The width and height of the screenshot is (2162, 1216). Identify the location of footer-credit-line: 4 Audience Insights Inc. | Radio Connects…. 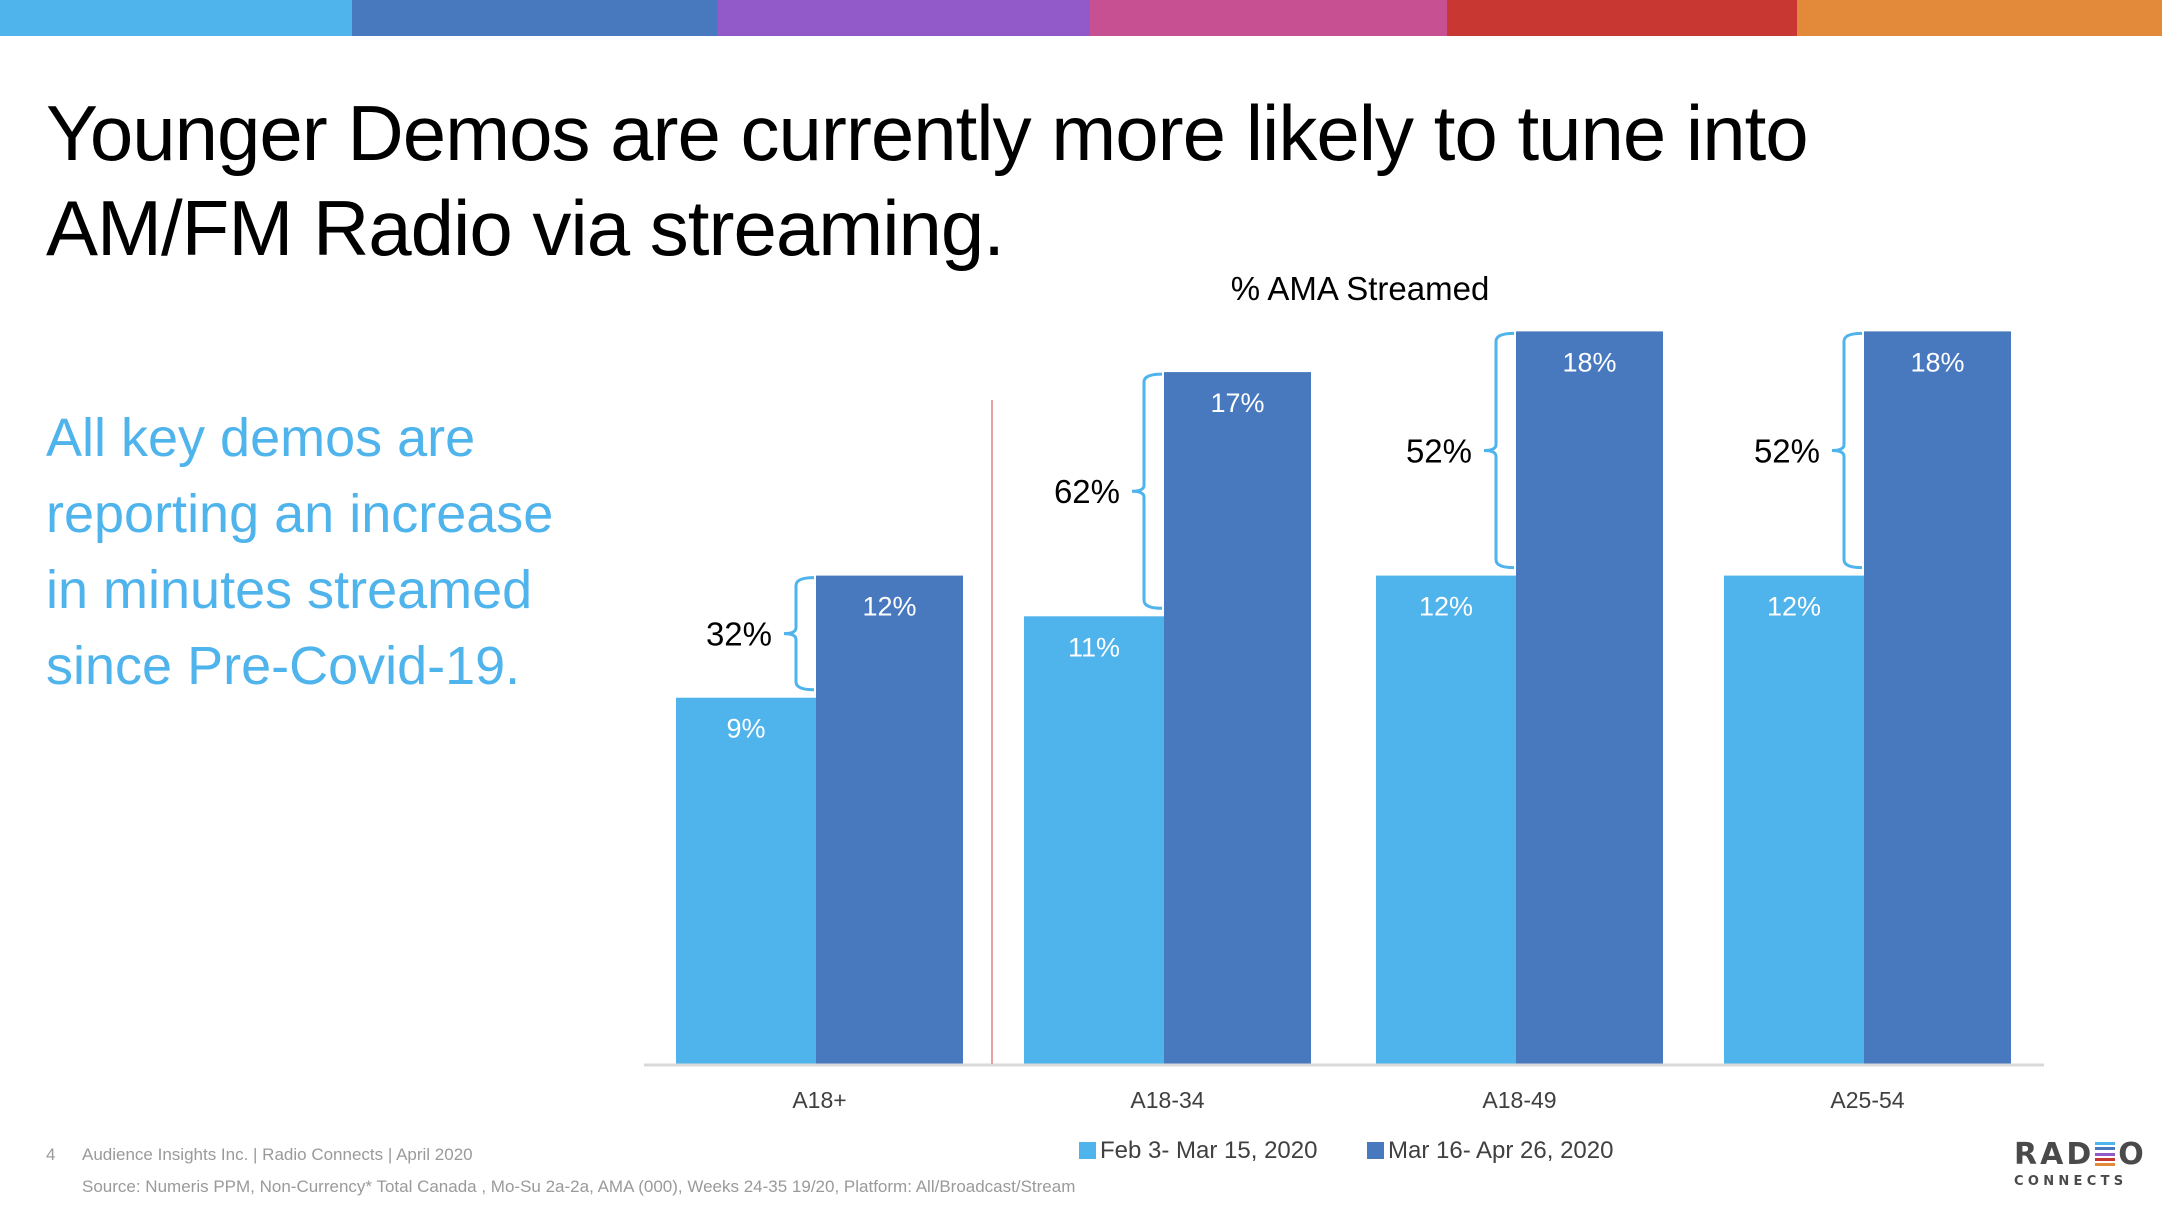
(259, 1155).